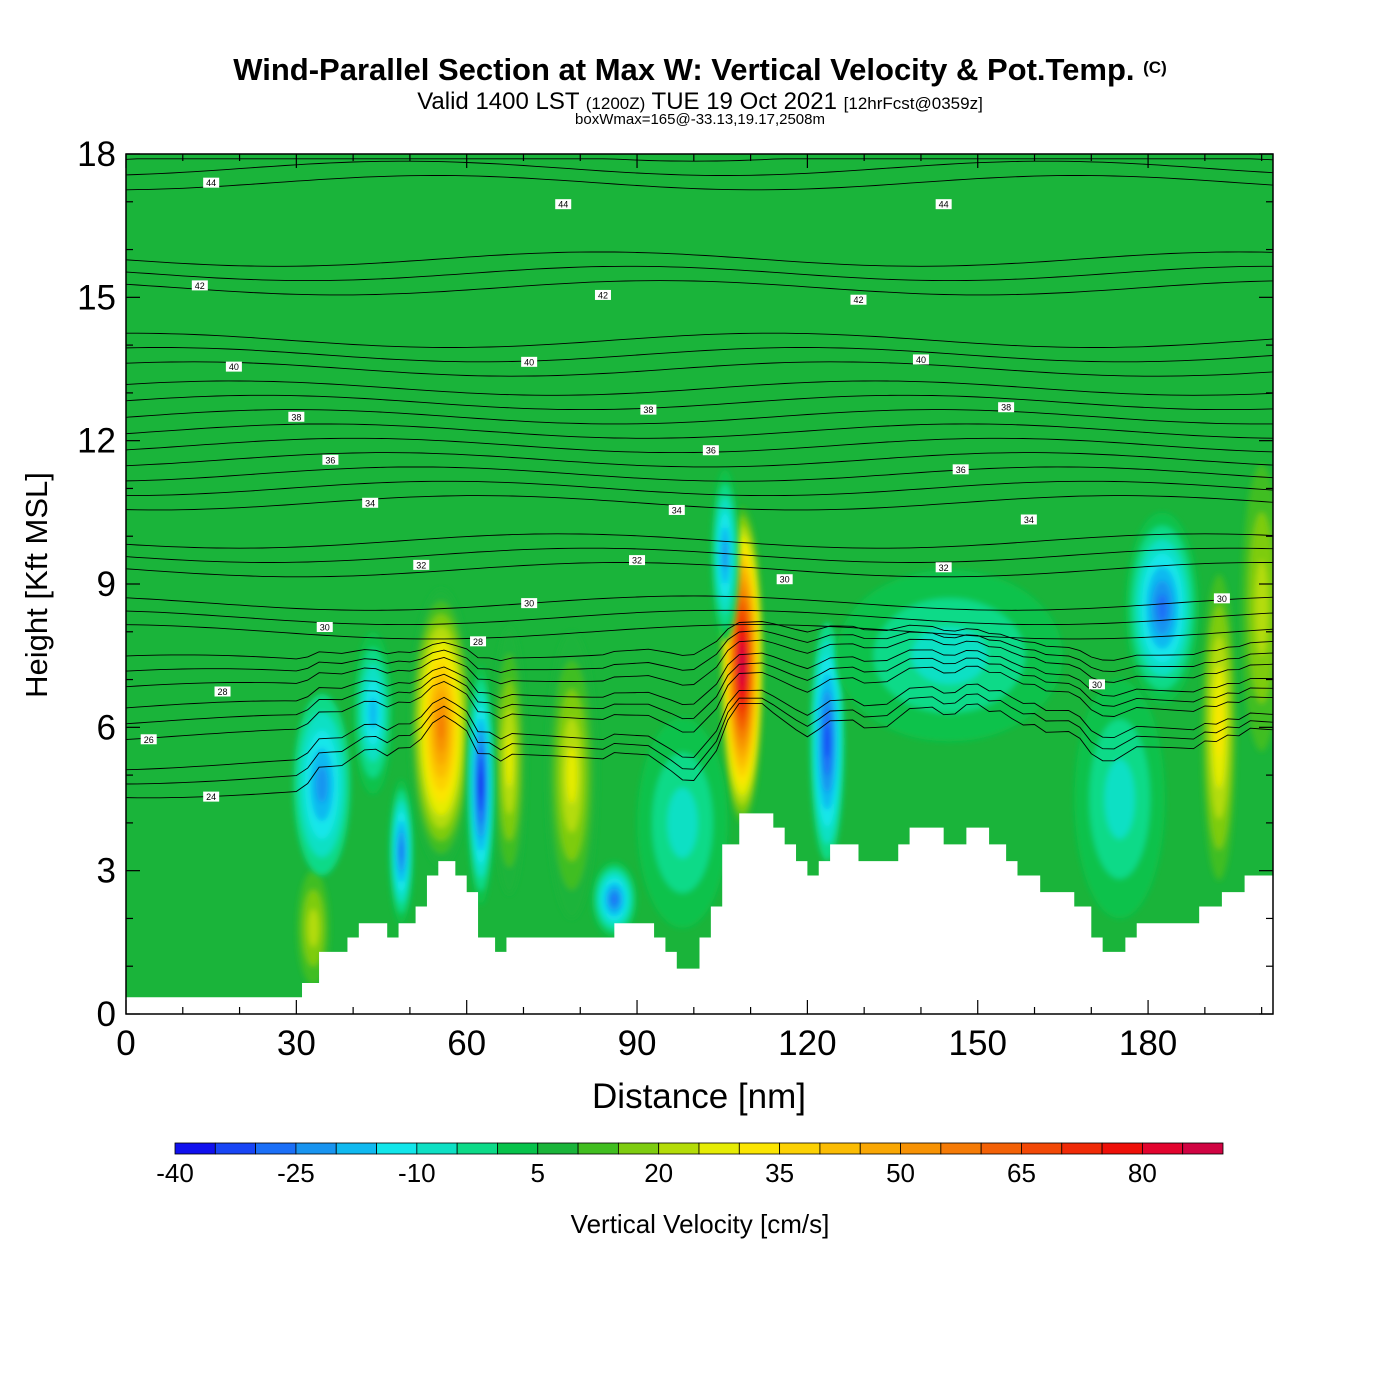 The width and height of the screenshot is (1400, 1400). What do you see at coordinates (658, 1173) in the screenshot?
I see `colorbar-tick-label: 20` at bounding box center [658, 1173].